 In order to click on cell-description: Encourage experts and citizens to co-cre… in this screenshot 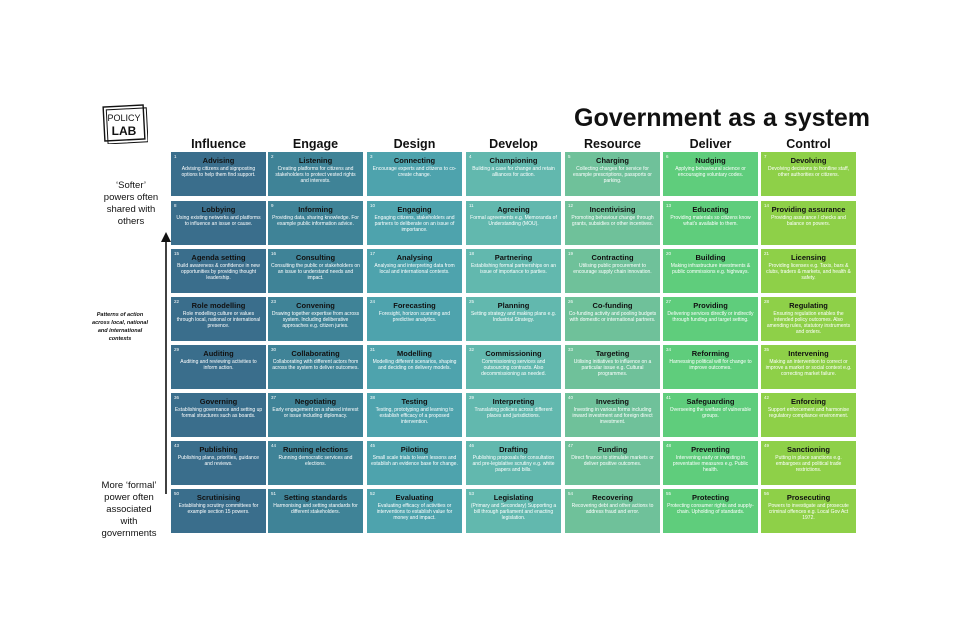, I will do `click(414, 172)`.